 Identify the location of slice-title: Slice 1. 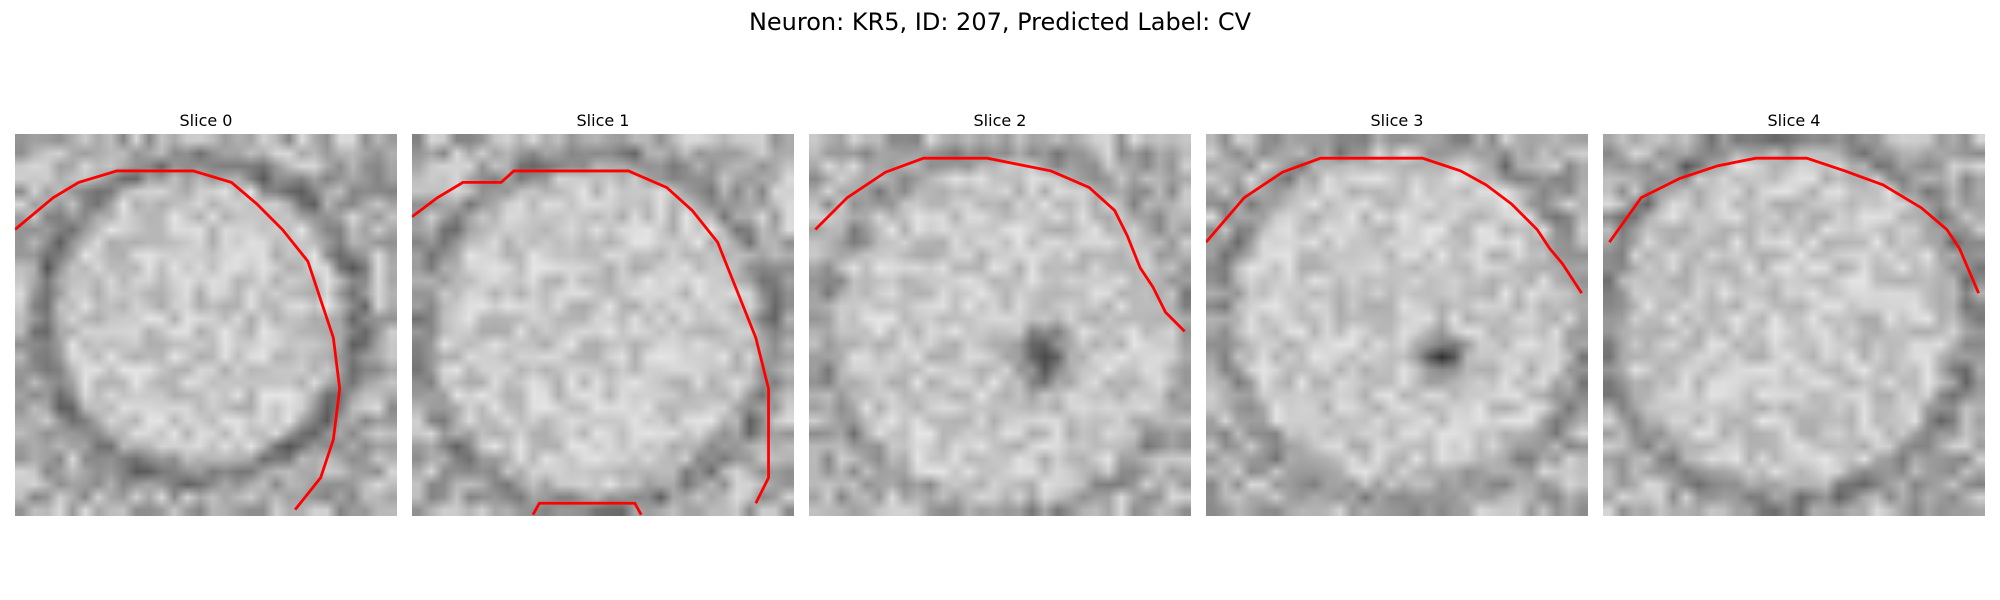
(603, 120).